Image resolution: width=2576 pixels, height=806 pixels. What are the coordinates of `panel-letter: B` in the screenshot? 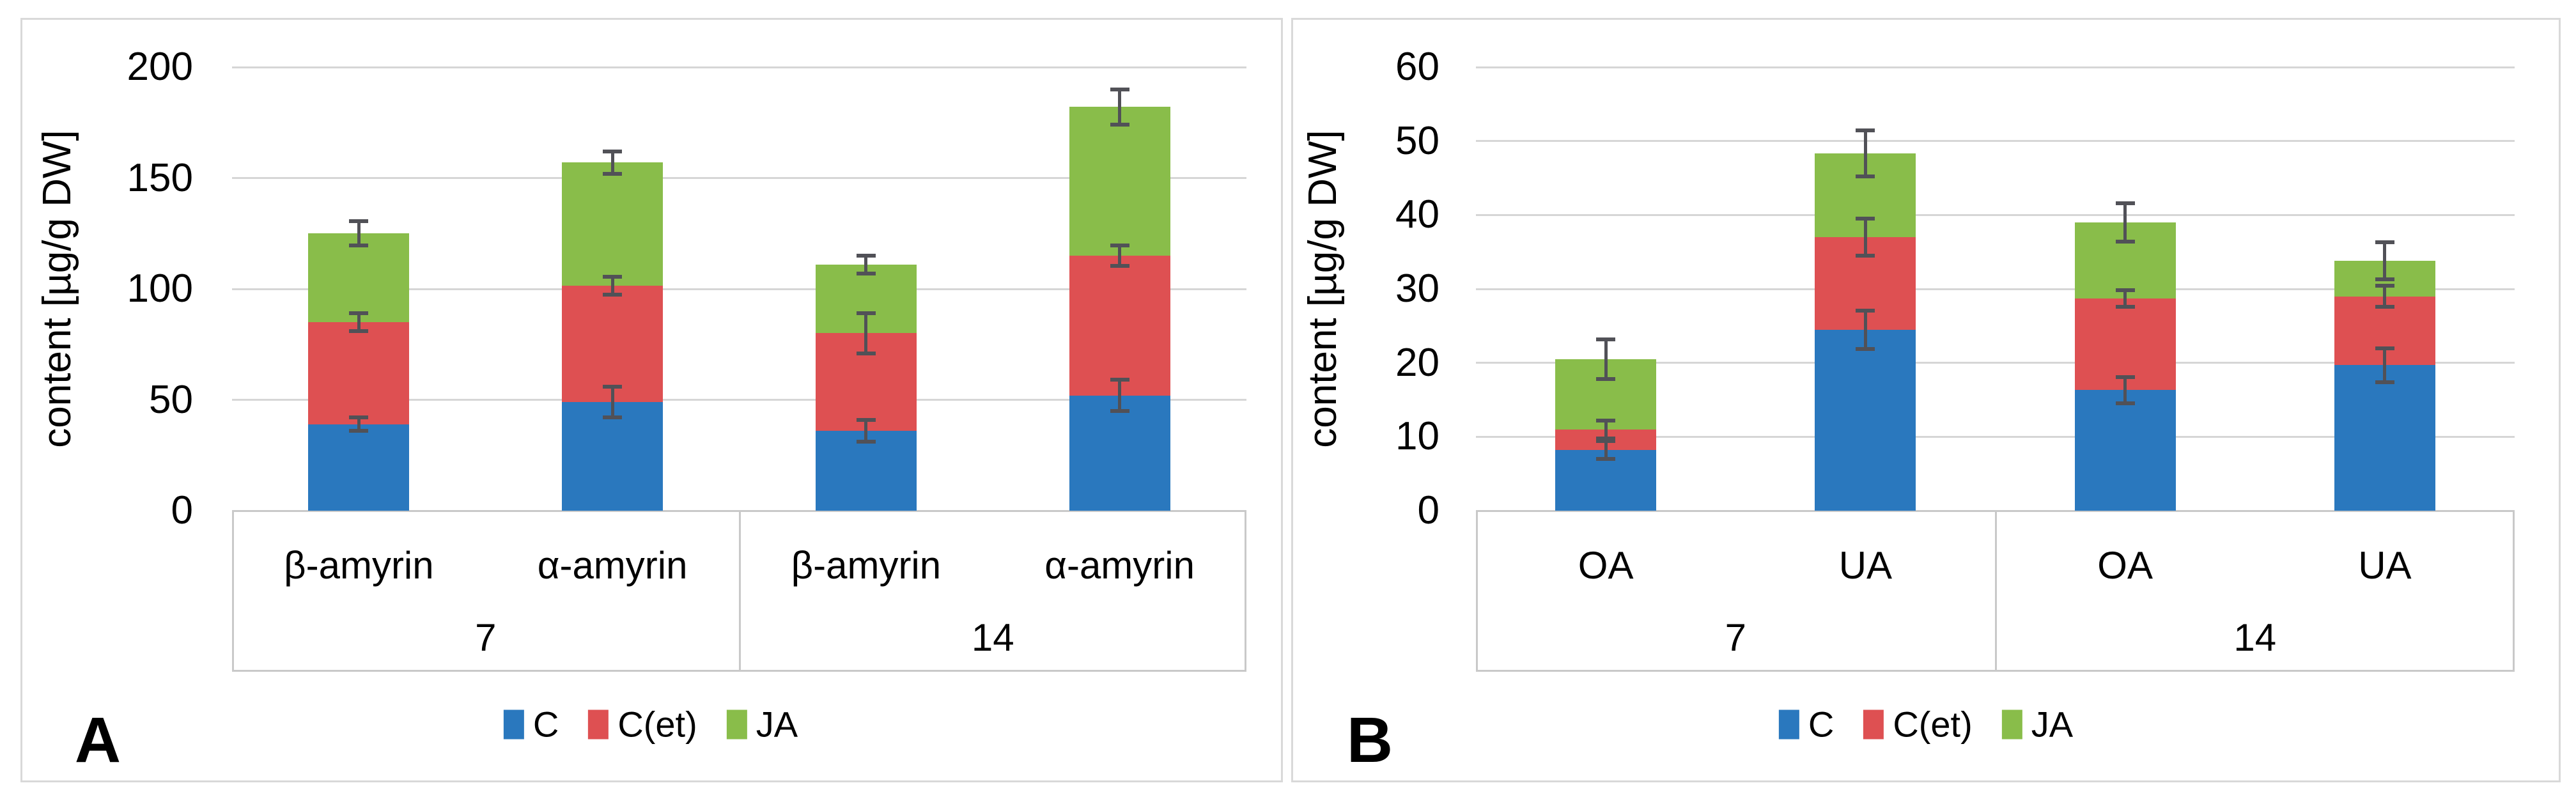 It's located at (1370, 740).